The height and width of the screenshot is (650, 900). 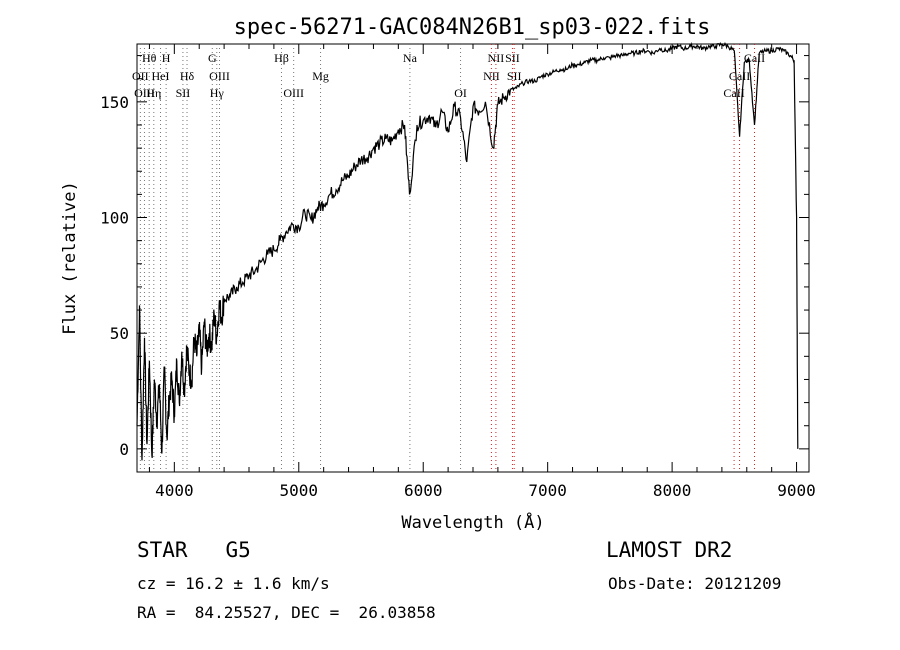 What do you see at coordinates (149, 58) in the screenshot?
I see `spectral-line-label: Hθ` at bounding box center [149, 58].